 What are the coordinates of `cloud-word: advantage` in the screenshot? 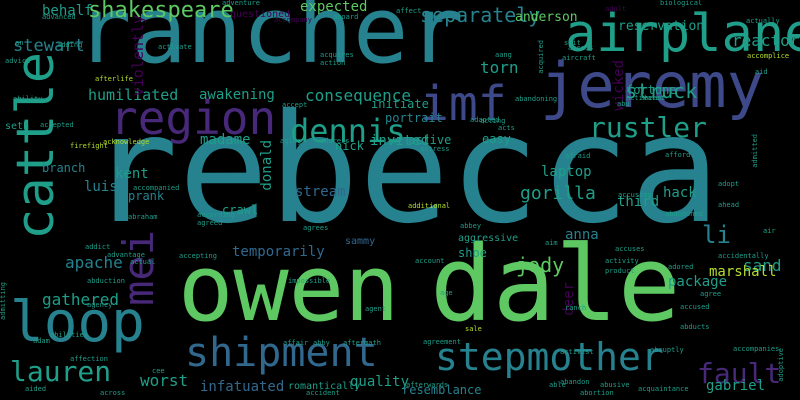 It's located at (126, 255).